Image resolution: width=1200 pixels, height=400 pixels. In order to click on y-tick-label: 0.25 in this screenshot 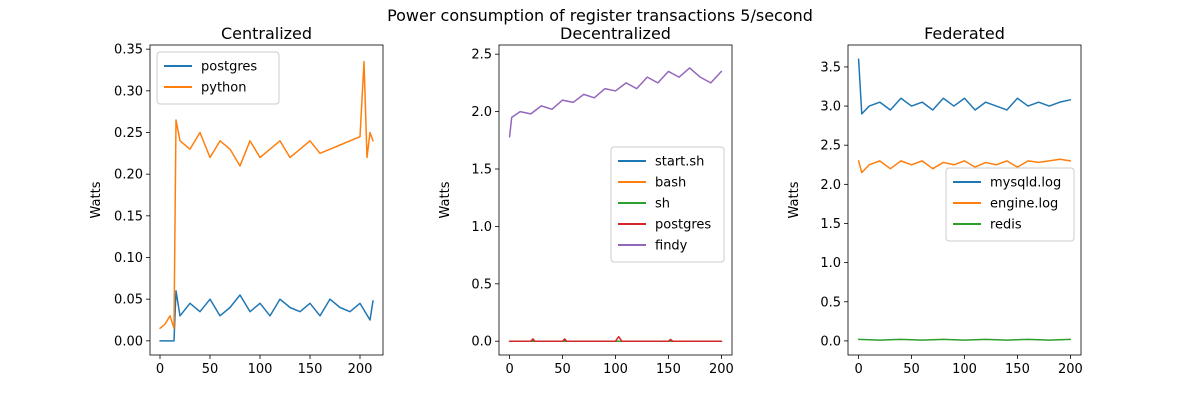, I will do `click(128, 133)`.